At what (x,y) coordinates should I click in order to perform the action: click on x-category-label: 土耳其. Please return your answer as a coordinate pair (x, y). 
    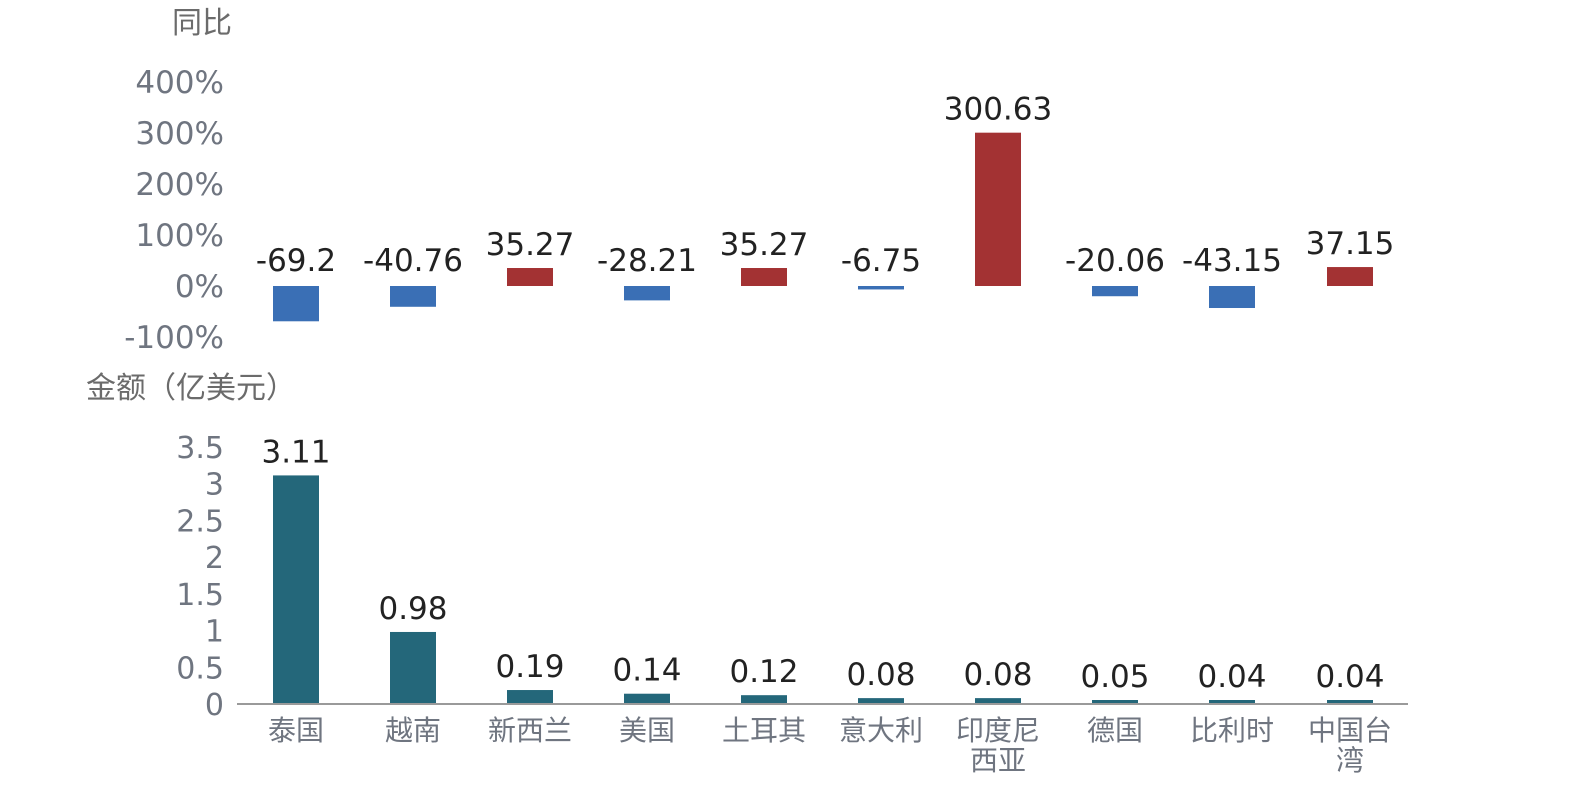
    Looking at the image, I should click on (764, 730).